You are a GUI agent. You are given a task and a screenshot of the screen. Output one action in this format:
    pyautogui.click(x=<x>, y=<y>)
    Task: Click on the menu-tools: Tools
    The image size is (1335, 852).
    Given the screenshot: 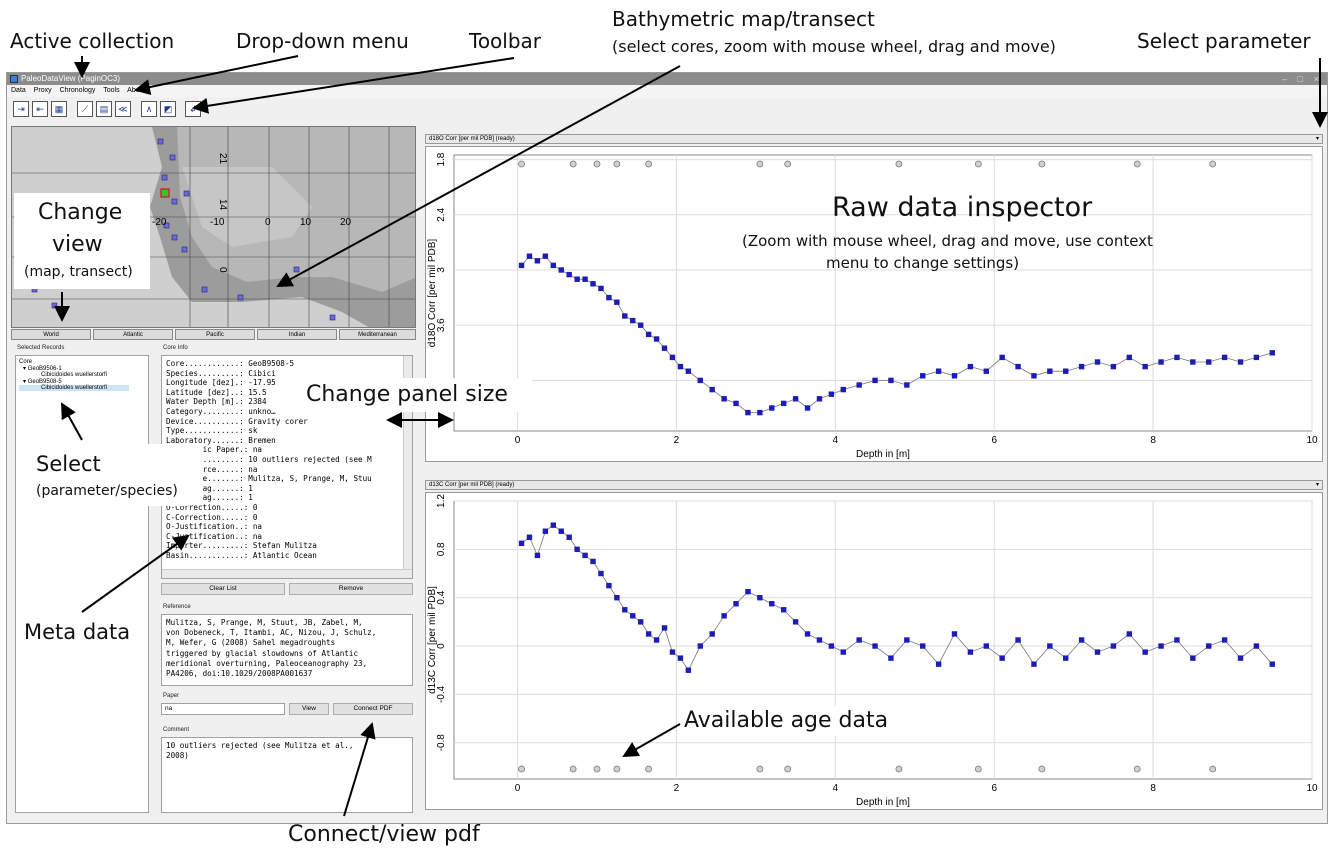 What is the action you would take?
    pyautogui.click(x=111, y=90)
    